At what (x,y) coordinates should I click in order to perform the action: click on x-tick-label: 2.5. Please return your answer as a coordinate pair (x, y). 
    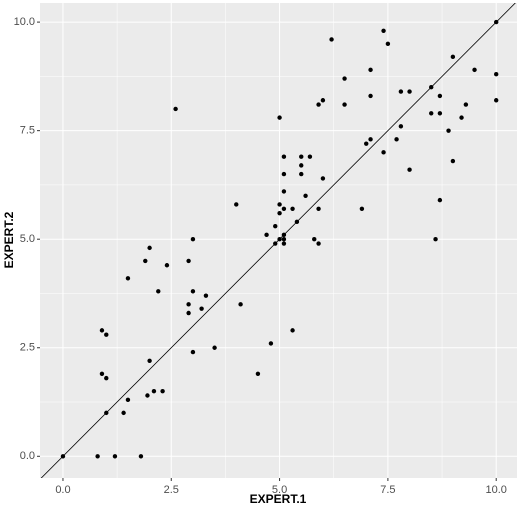
    Looking at the image, I should click on (171, 490).